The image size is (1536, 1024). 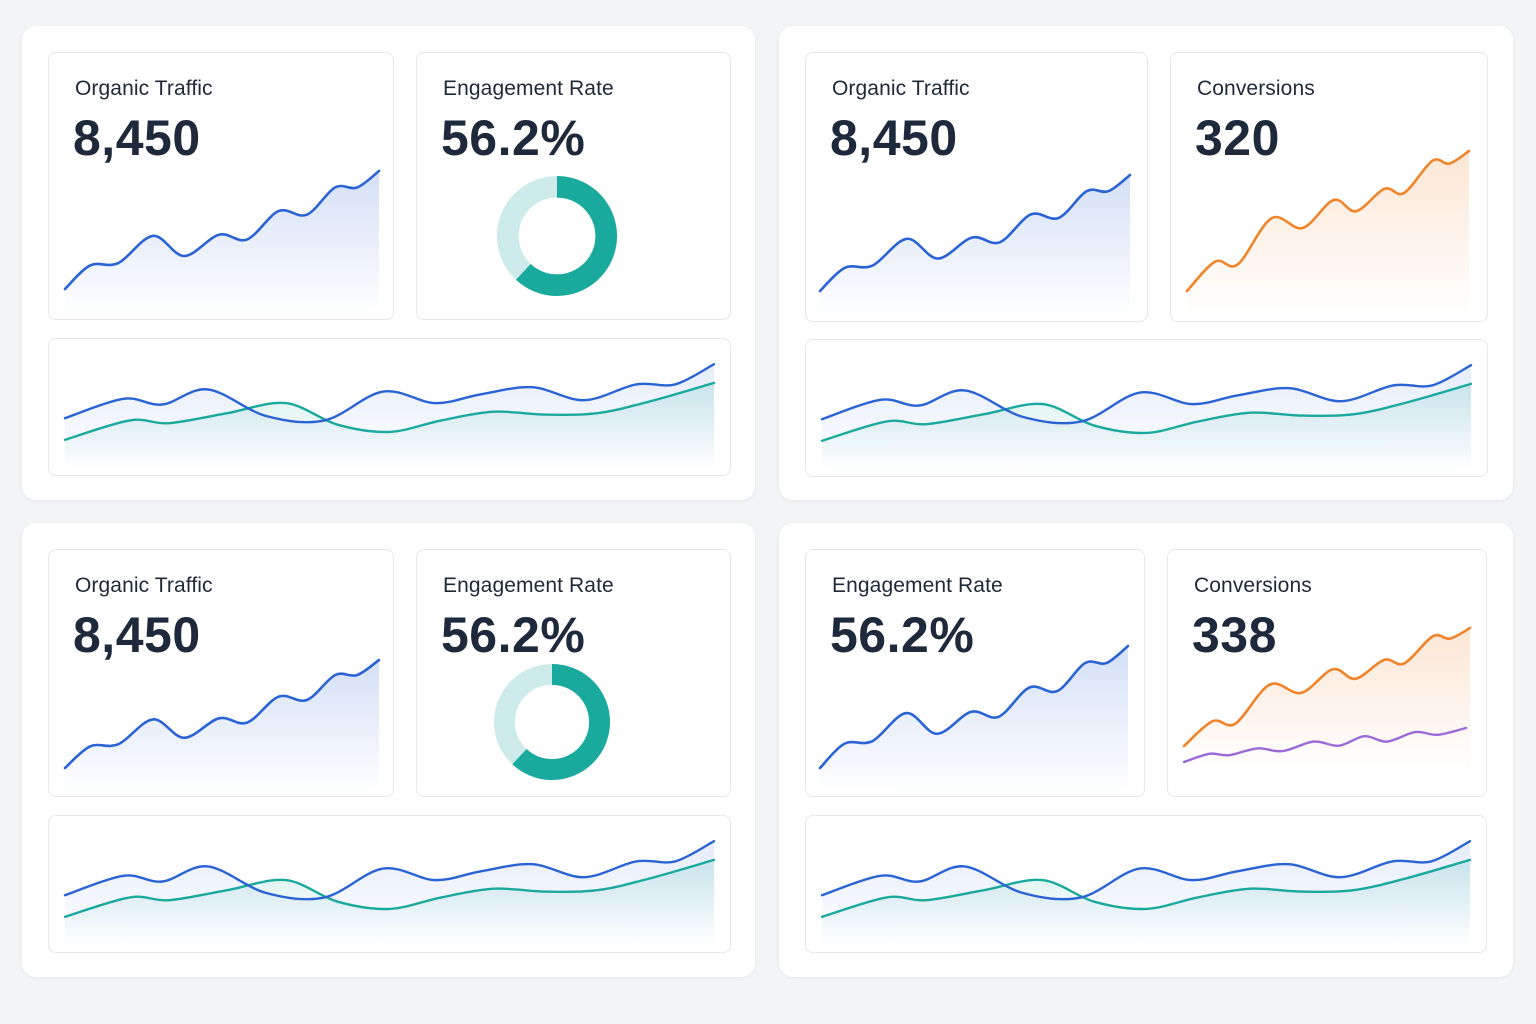 I want to click on card-value: 338, so click(x=1234, y=635).